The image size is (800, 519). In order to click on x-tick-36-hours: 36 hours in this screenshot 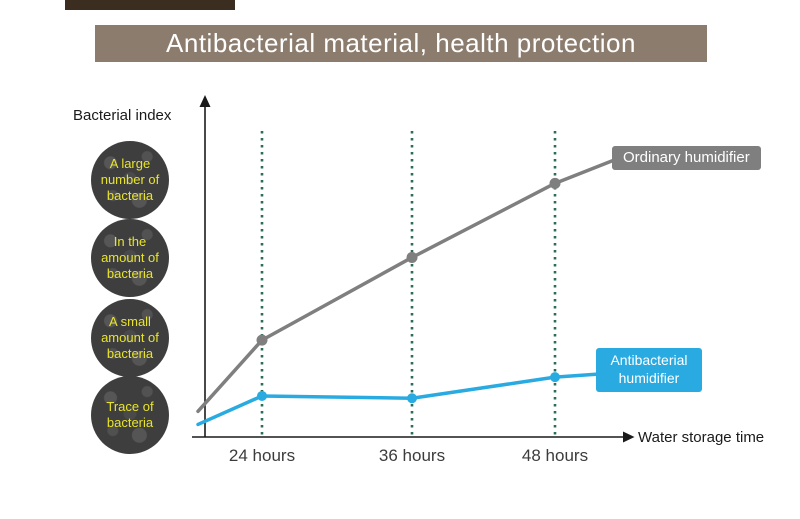, I will do `click(412, 455)`.